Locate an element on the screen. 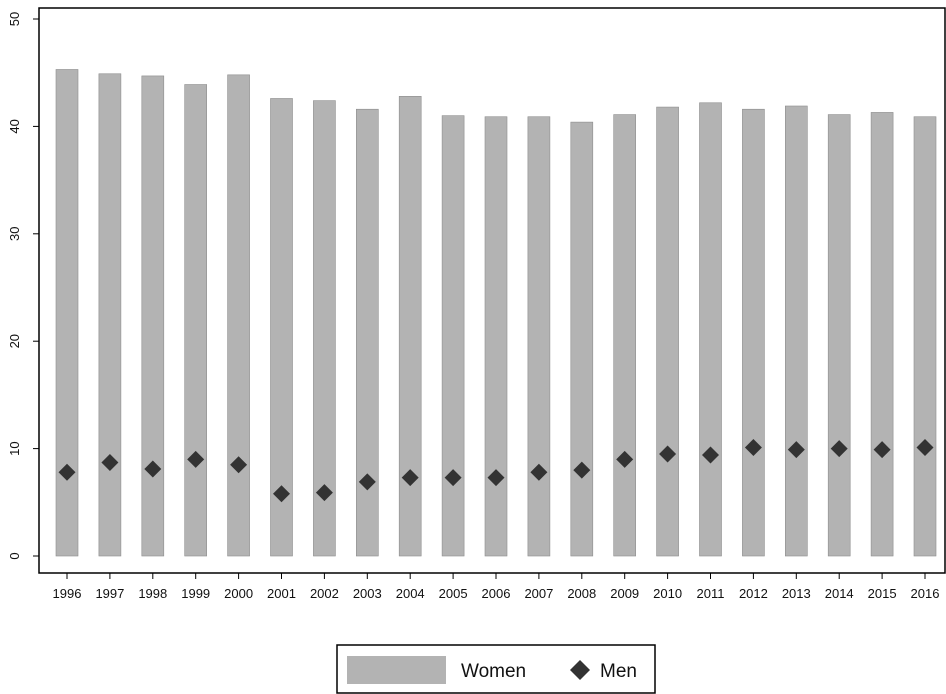  bar-women-2000 is located at coordinates (239, 315).